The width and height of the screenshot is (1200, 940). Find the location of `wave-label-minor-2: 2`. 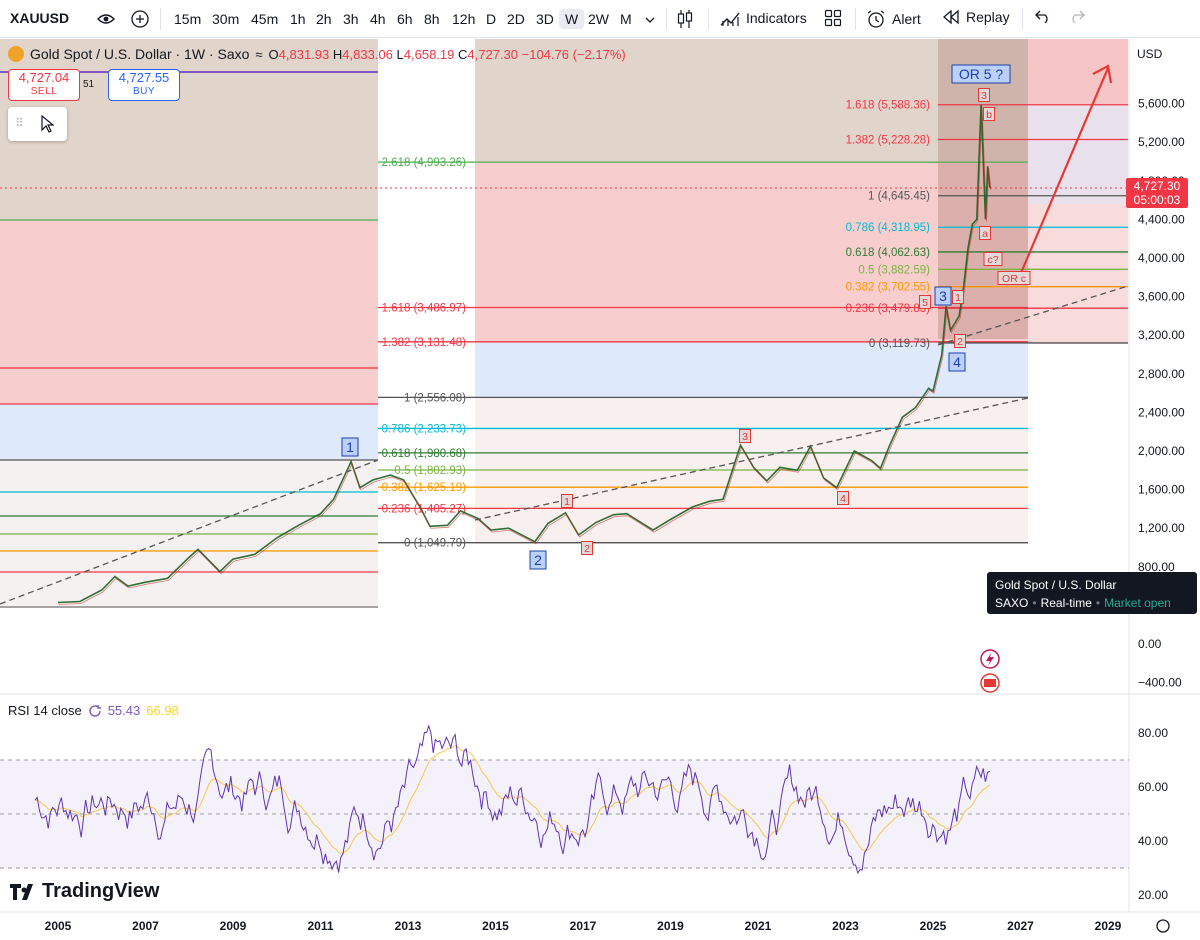

wave-label-minor-2: 2 is located at coordinates (960, 342).